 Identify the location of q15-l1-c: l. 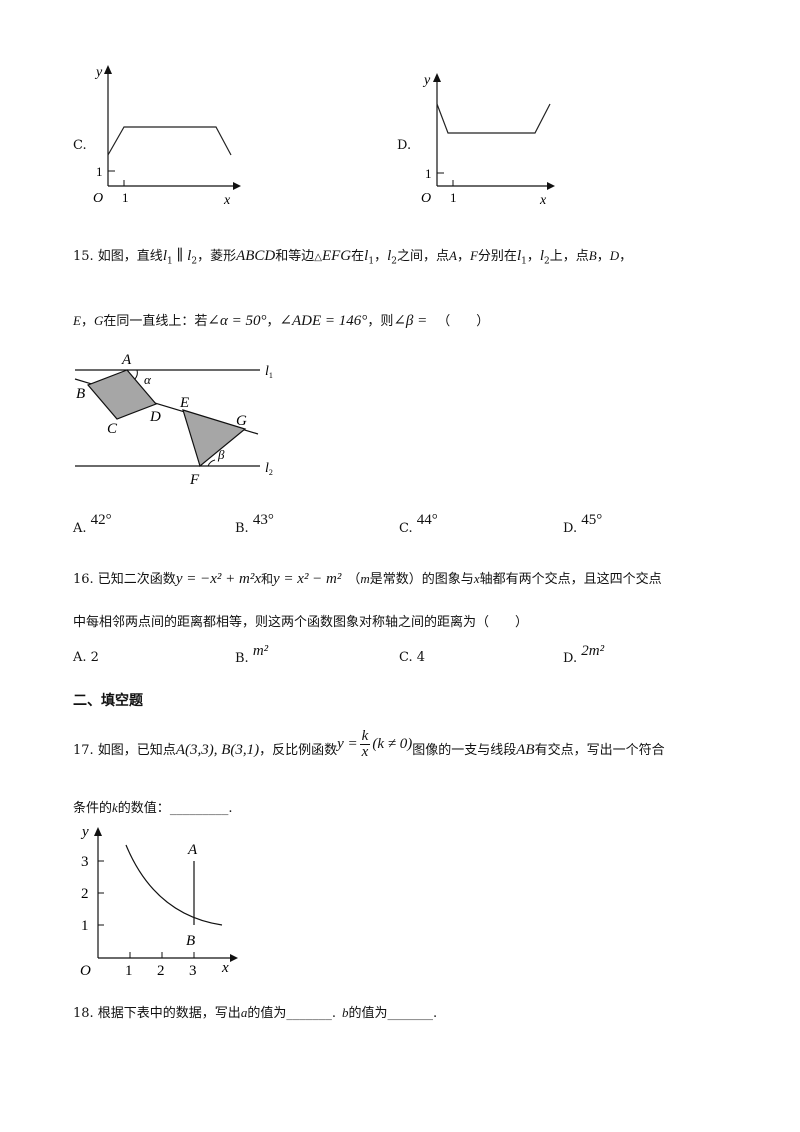
(519, 256).